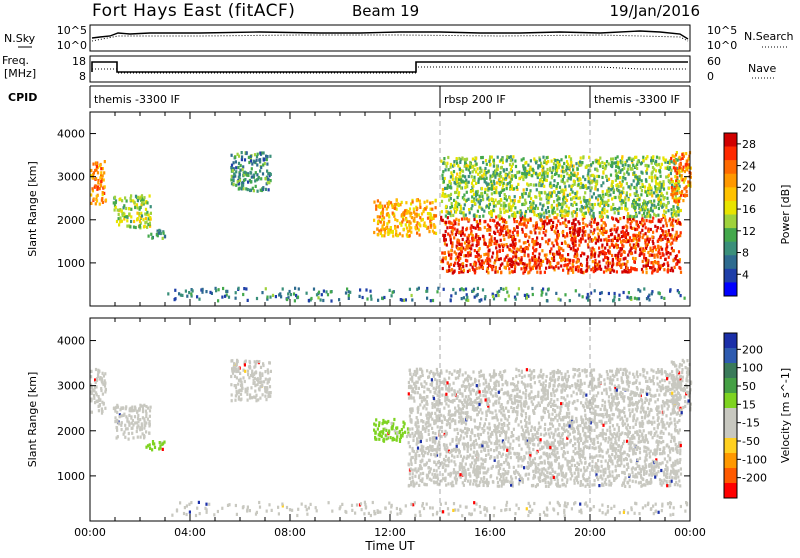 This screenshot has height=558, width=800. What do you see at coordinates (385, 11) in the screenshot?
I see `beam-label: Beam 19` at bounding box center [385, 11].